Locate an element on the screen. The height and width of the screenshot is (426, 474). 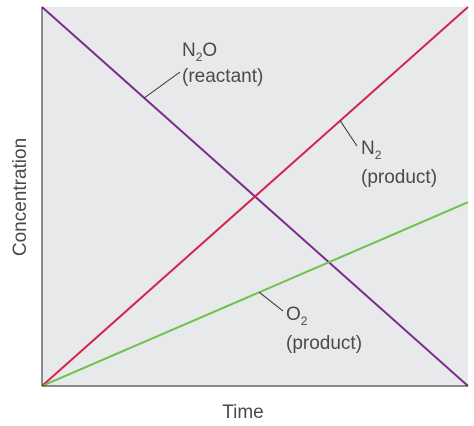
annotation-role-n2o: (reactant) is located at coordinates (222, 76).